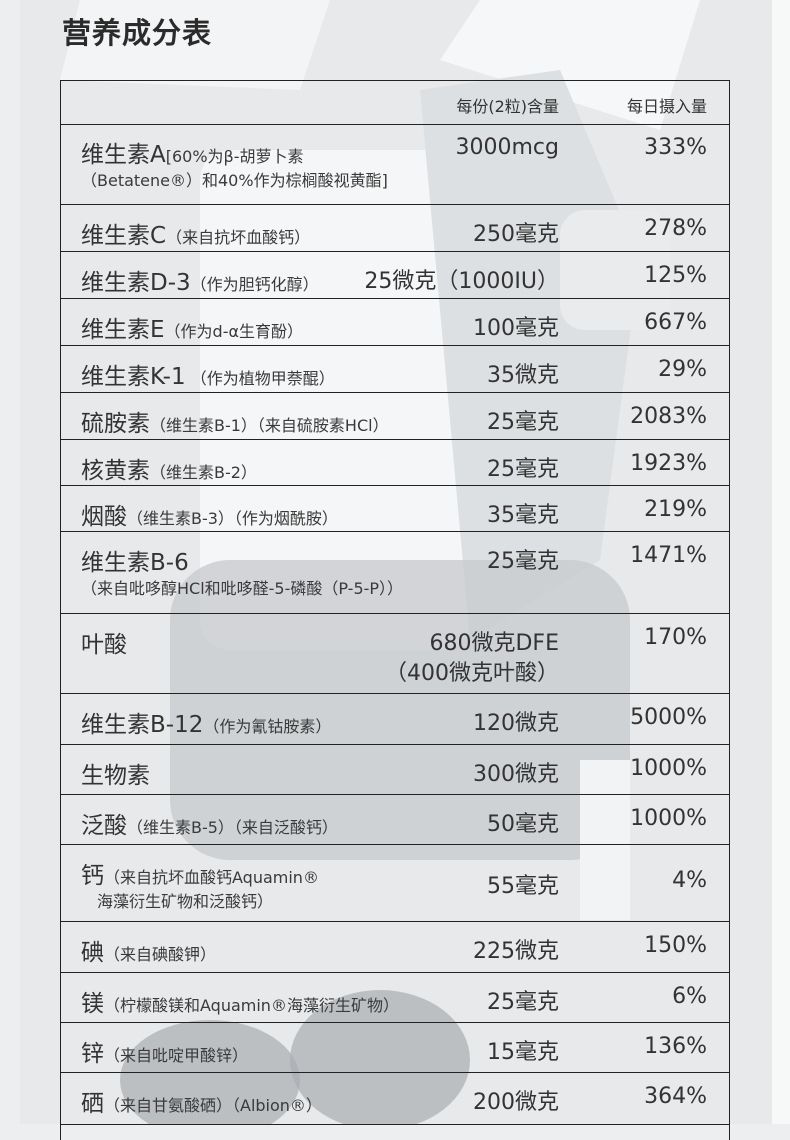 This screenshot has height=1140, width=790. Describe the element at coordinates (675, 945) in the screenshot. I see `daily-value: 150%` at that location.